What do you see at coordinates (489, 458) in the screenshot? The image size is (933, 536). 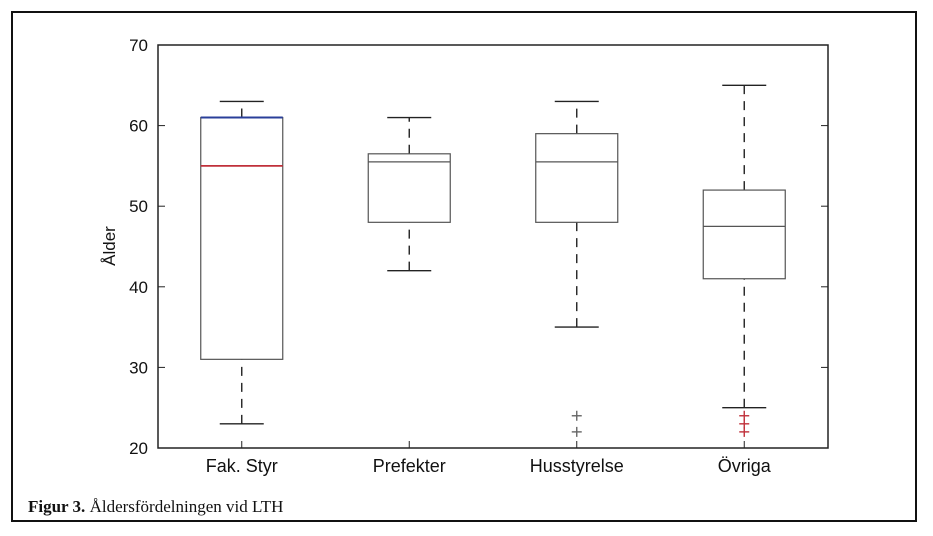 I see `x-axis-ticks: Fak. Styr Prefekter Husstyrelse Övriga` at bounding box center [489, 458].